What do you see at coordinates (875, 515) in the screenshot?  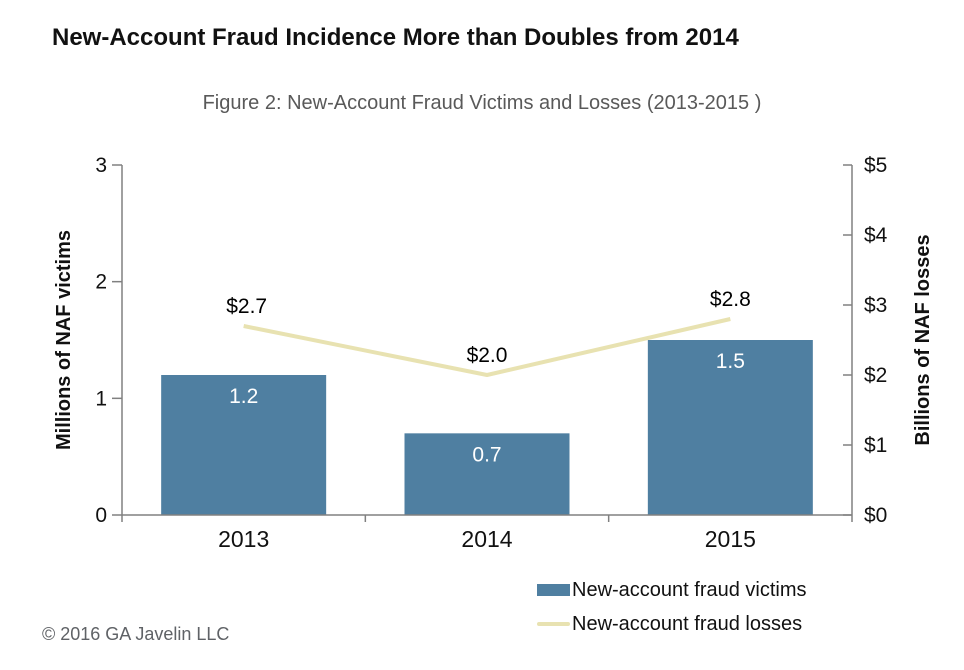 I see `right-axis-tick-label: $0` at bounding box center [875, 515].